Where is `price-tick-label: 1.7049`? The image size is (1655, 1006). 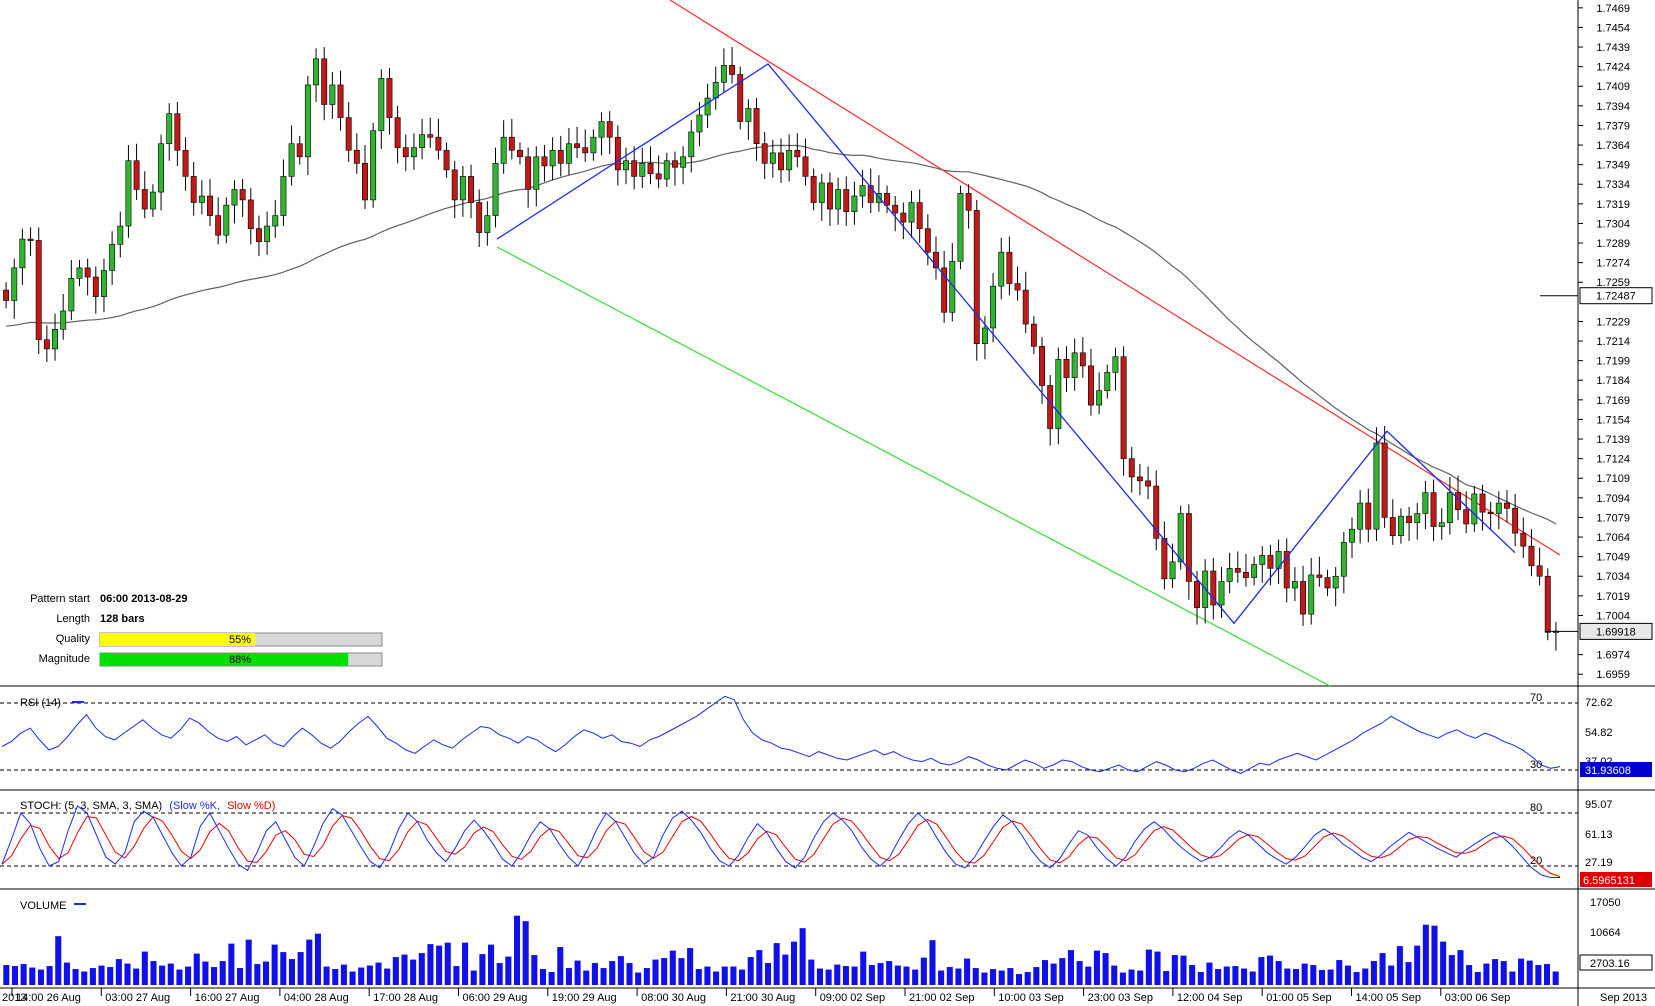 price-tick-label: 1.7049 is located at coordinates (1613, 558).